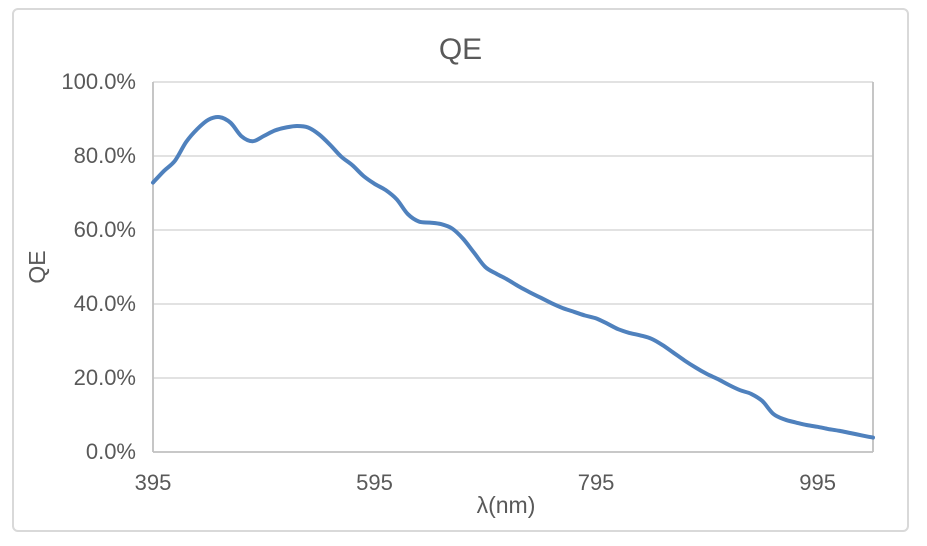 The height and width of the screenshot is (546, 927). Describe the element at coordinates (596, 482) in the screenshot. I see `x-tick-label-795: 795` at that location.